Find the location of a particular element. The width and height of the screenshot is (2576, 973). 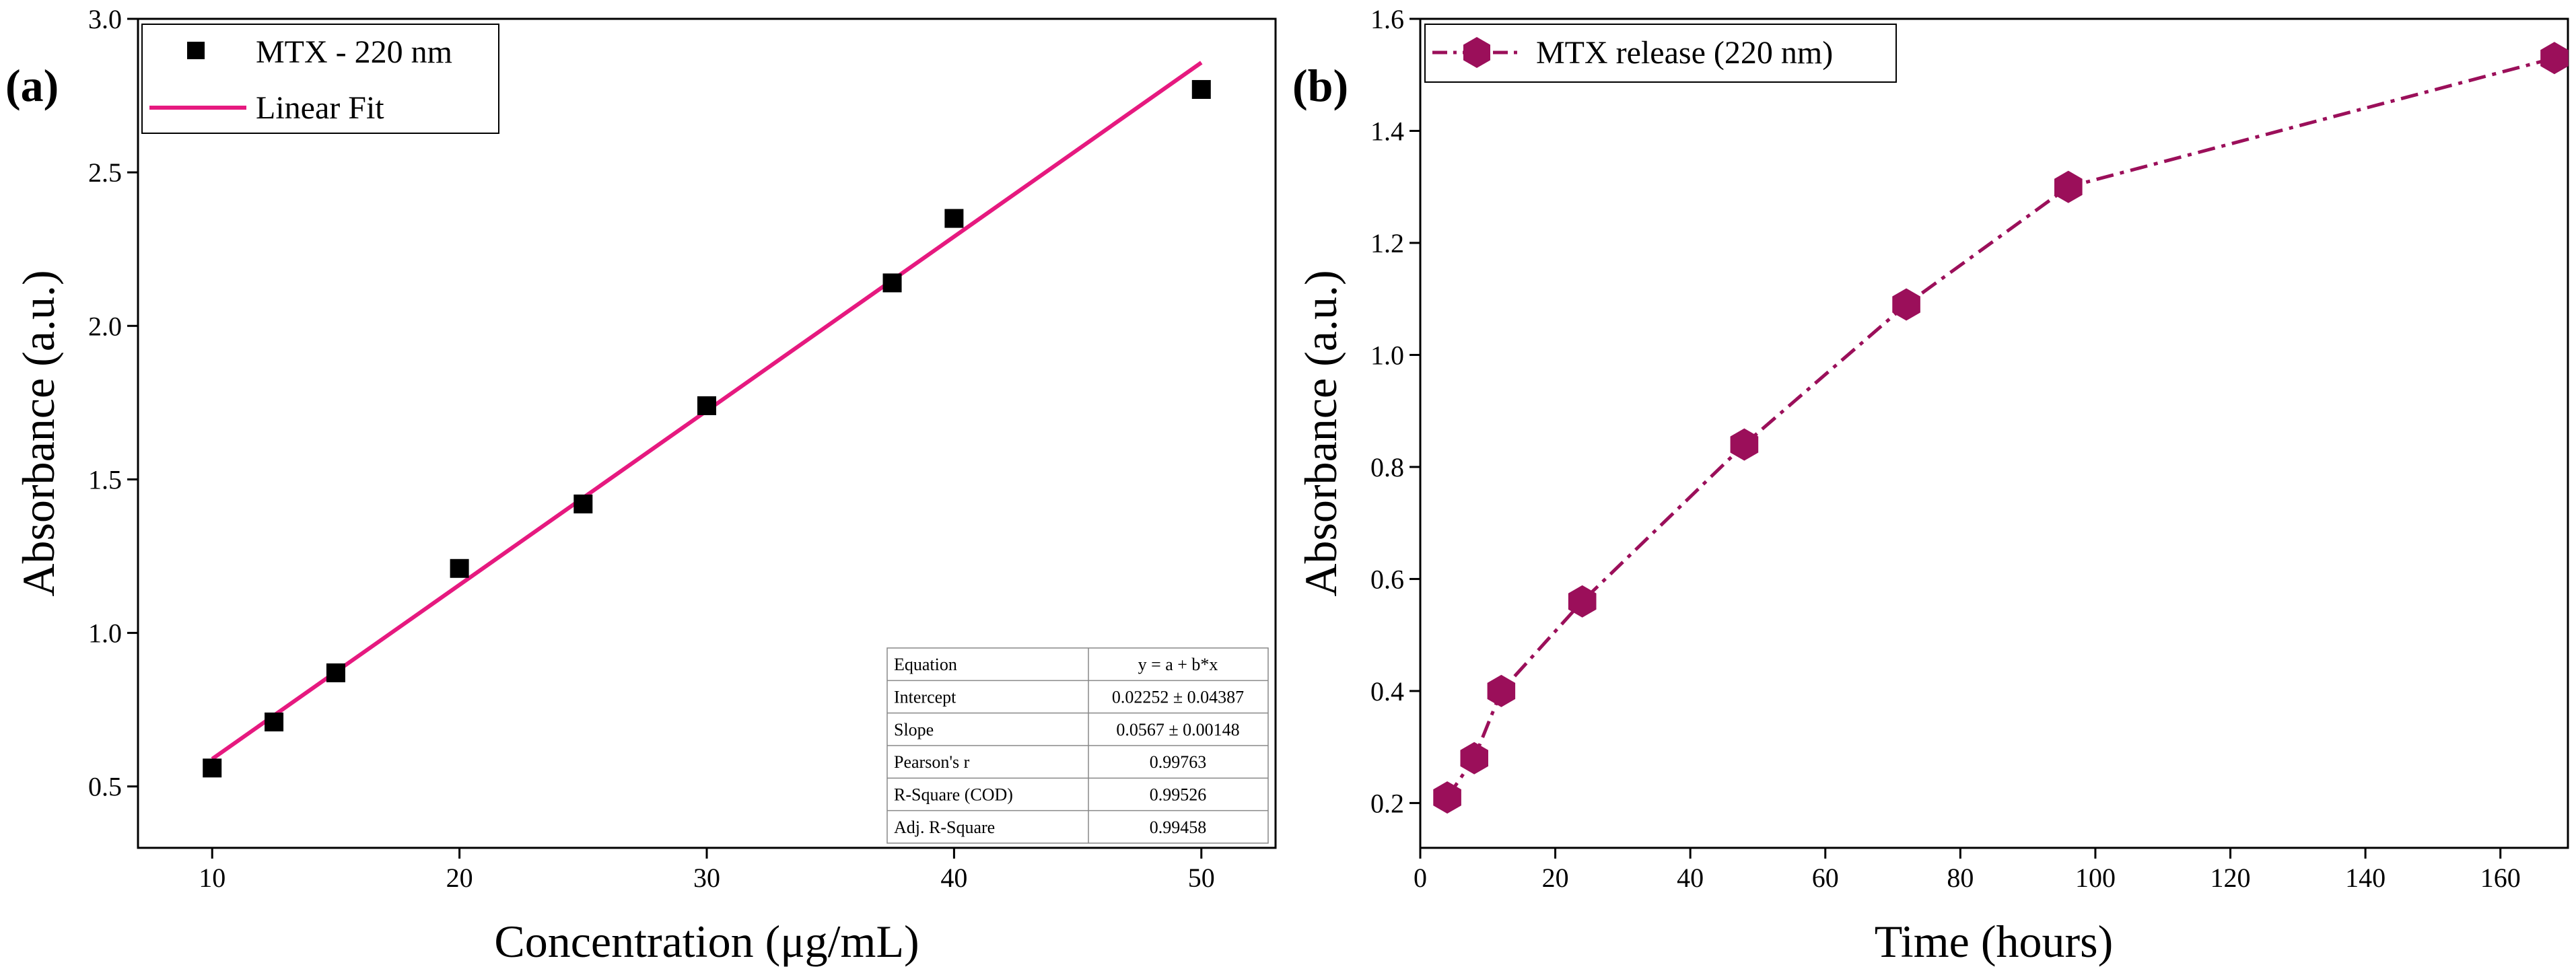

panel-a-y-tick-label: 3.0 is located at coordinates (105, 19).